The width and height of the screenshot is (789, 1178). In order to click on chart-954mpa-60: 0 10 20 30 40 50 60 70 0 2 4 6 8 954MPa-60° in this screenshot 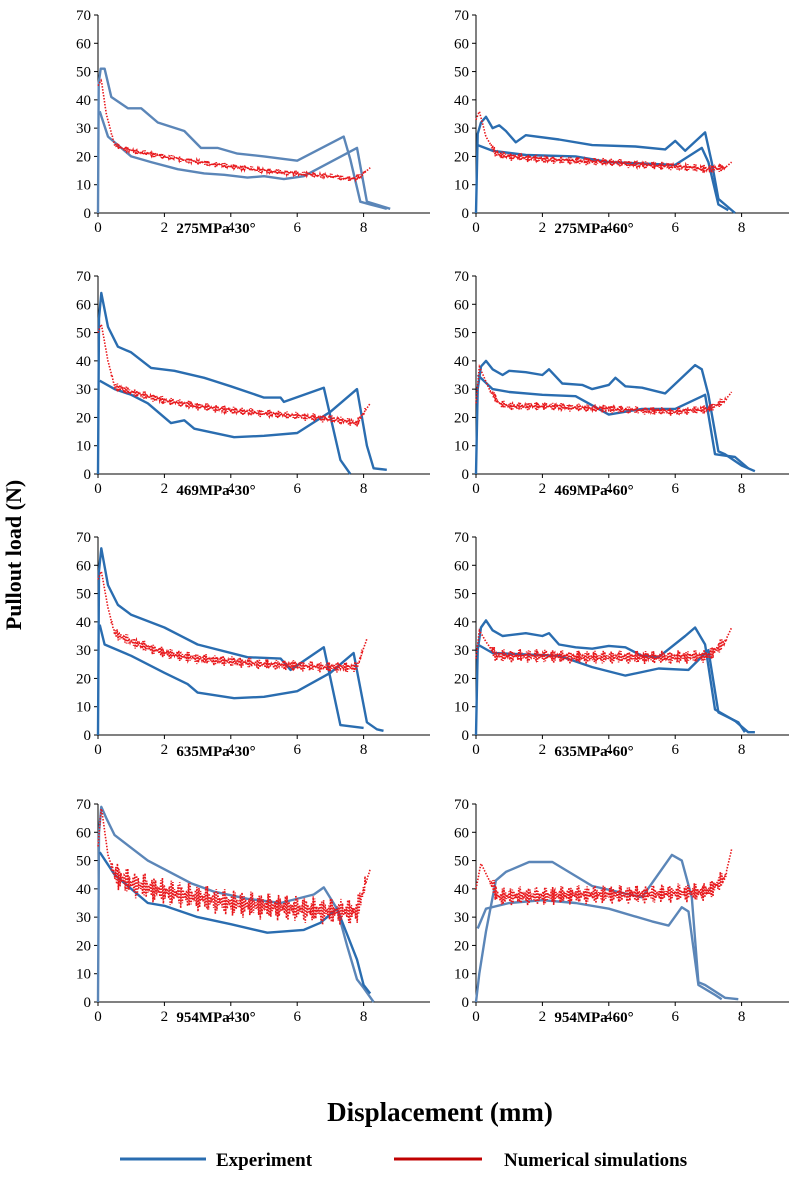, I will do `click(621, 911)`.